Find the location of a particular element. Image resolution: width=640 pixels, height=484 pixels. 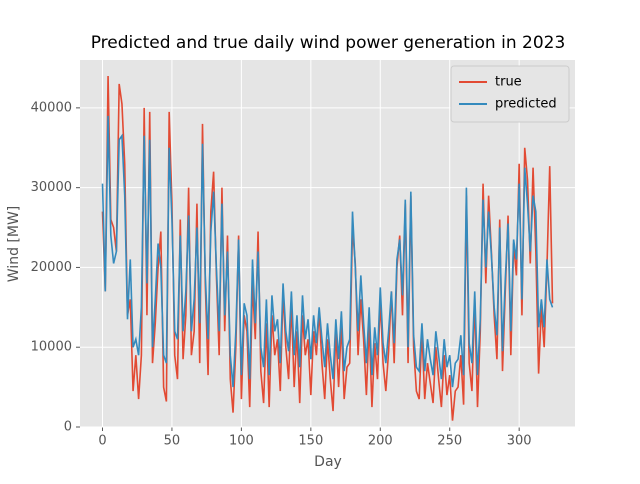

x-tick-label: 300 is located at coordinates (519, 441).